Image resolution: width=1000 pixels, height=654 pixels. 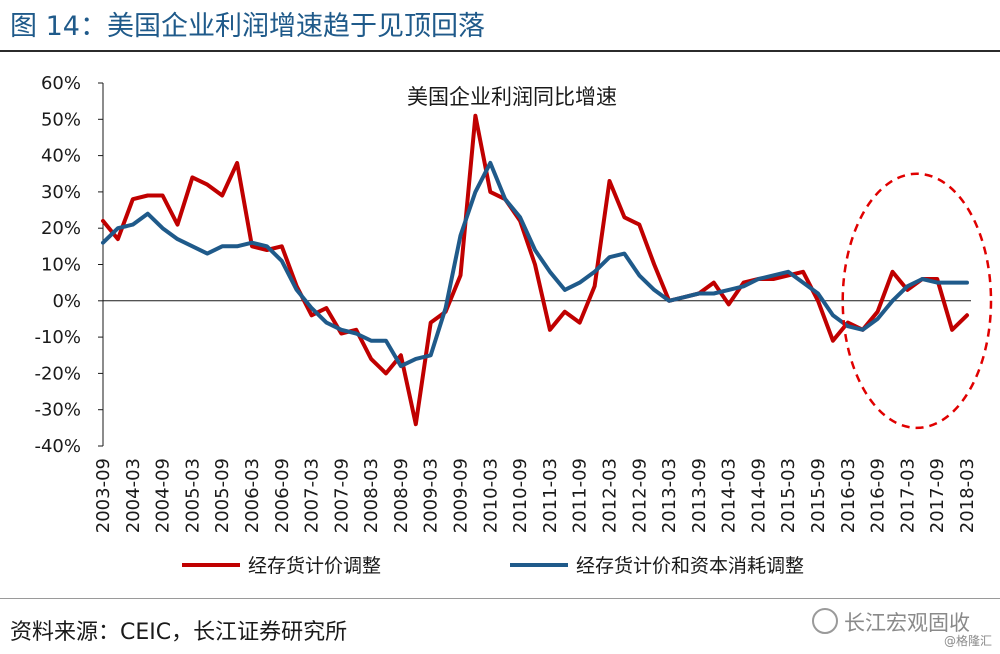 What do you see at coordinates (639, 495) in the screenshot?
I see `x-tick-label-2012-09: 2012-09` at bounding box center [639, 495].